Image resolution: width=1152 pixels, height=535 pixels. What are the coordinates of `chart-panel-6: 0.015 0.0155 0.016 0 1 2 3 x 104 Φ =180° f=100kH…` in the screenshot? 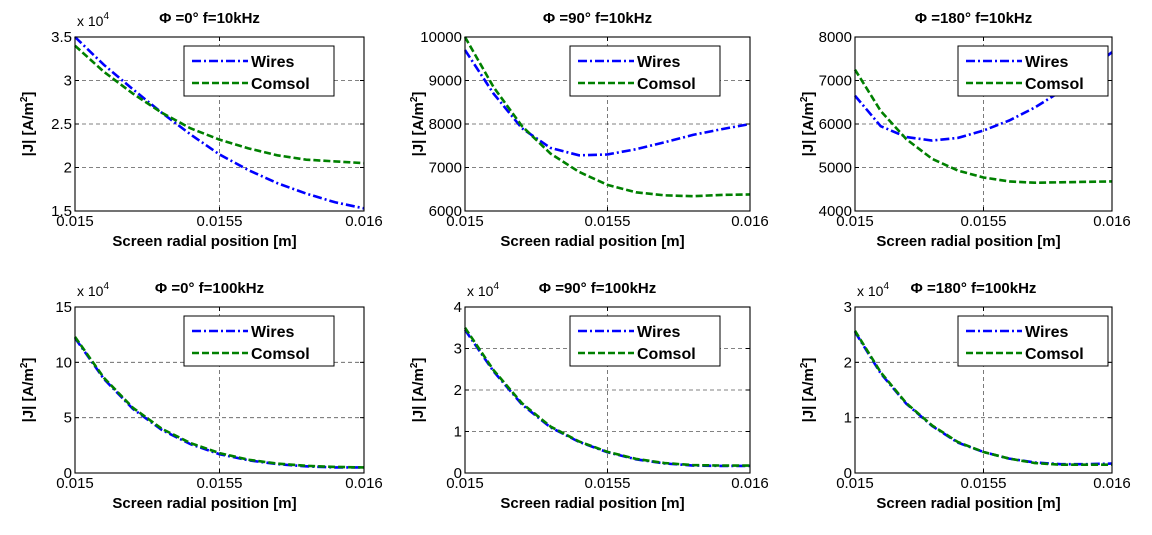 It's located at (965, 396).